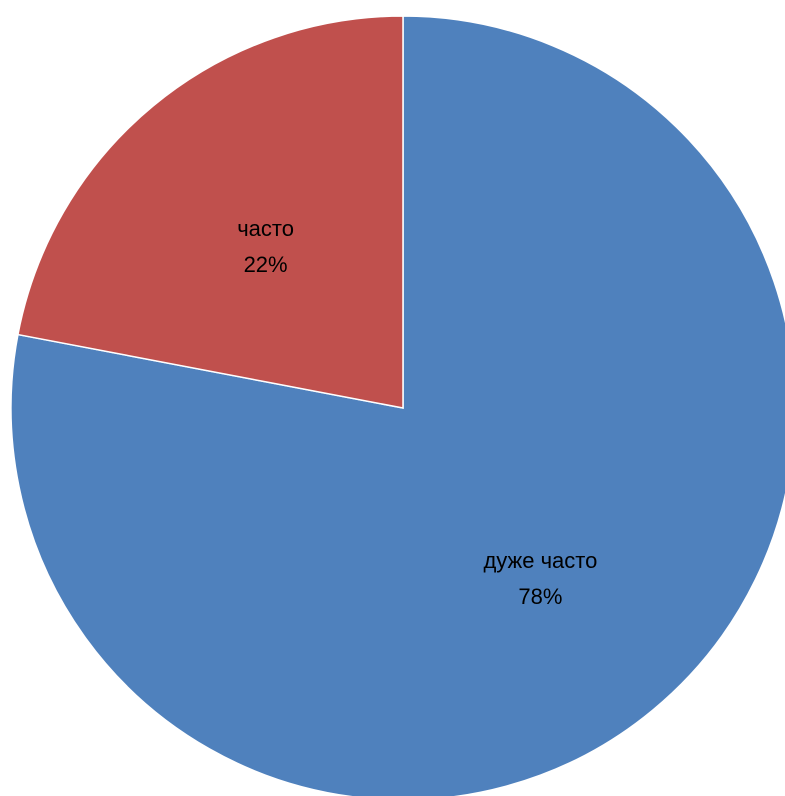 The image size is (785, 796). I want to click on pie-slice-1-value-label: 78%, so click(540, 596).